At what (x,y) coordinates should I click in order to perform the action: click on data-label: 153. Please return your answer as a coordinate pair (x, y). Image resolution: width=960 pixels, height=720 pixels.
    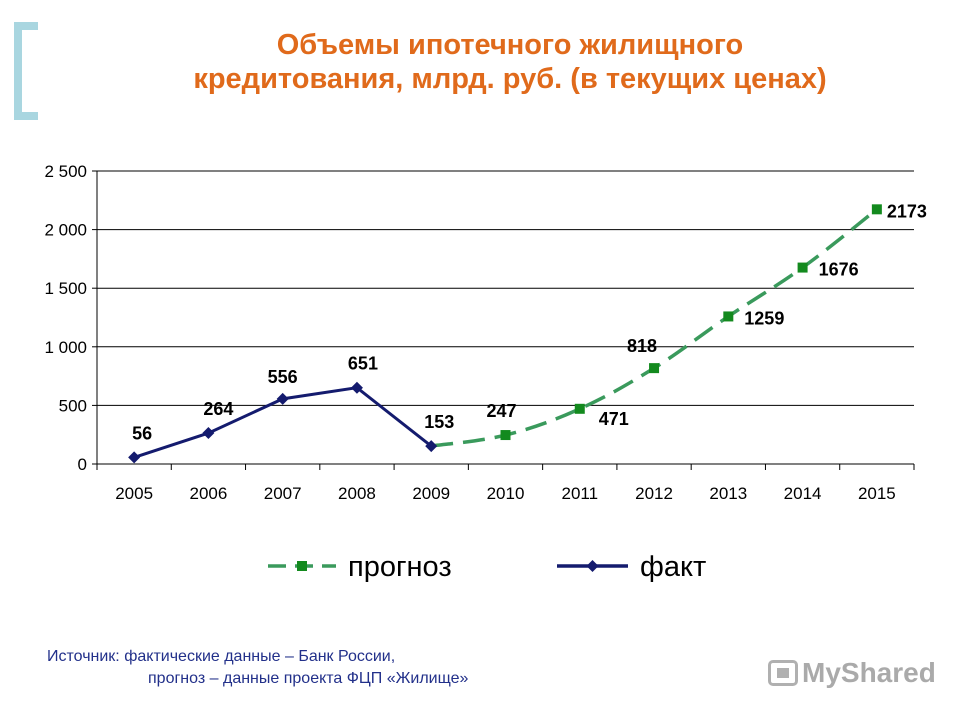
    Looking at the image, I should click on (439, 422).